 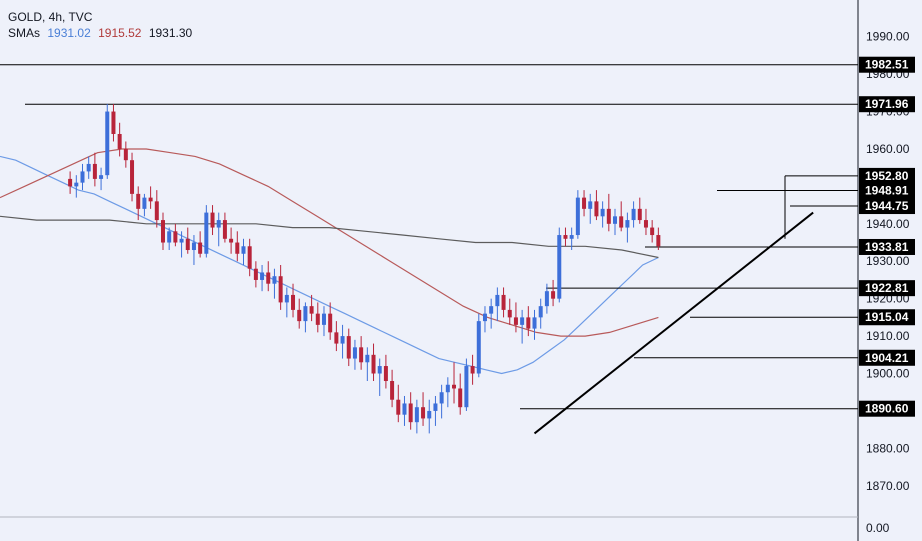 What do you see at coordinates (888, 336) in the screenshot?
I see `y-tick-label: 1910.00` at bounding box center [888, 336].